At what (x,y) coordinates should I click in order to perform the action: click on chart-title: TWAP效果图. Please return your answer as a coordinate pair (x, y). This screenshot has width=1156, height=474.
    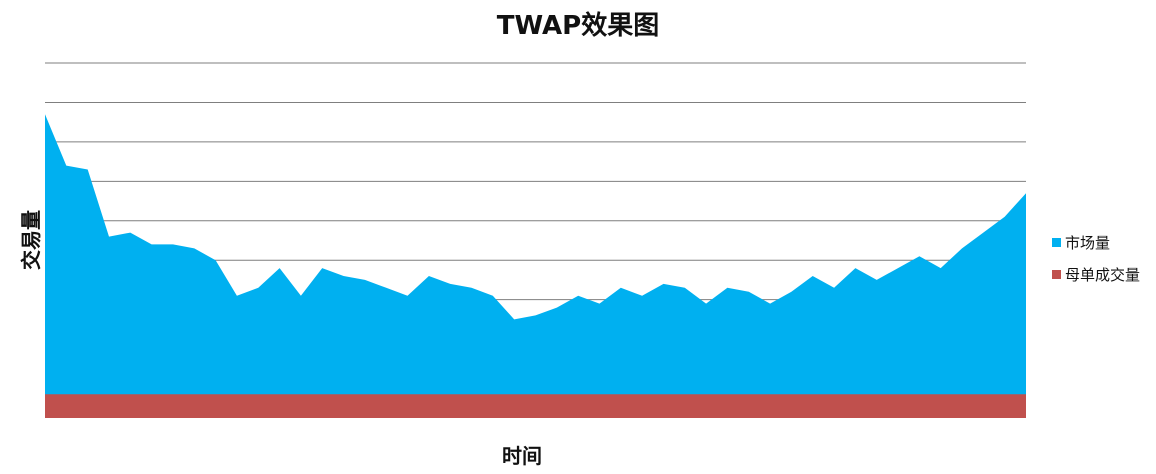
    Looking at the image, I should click on (578, 25).